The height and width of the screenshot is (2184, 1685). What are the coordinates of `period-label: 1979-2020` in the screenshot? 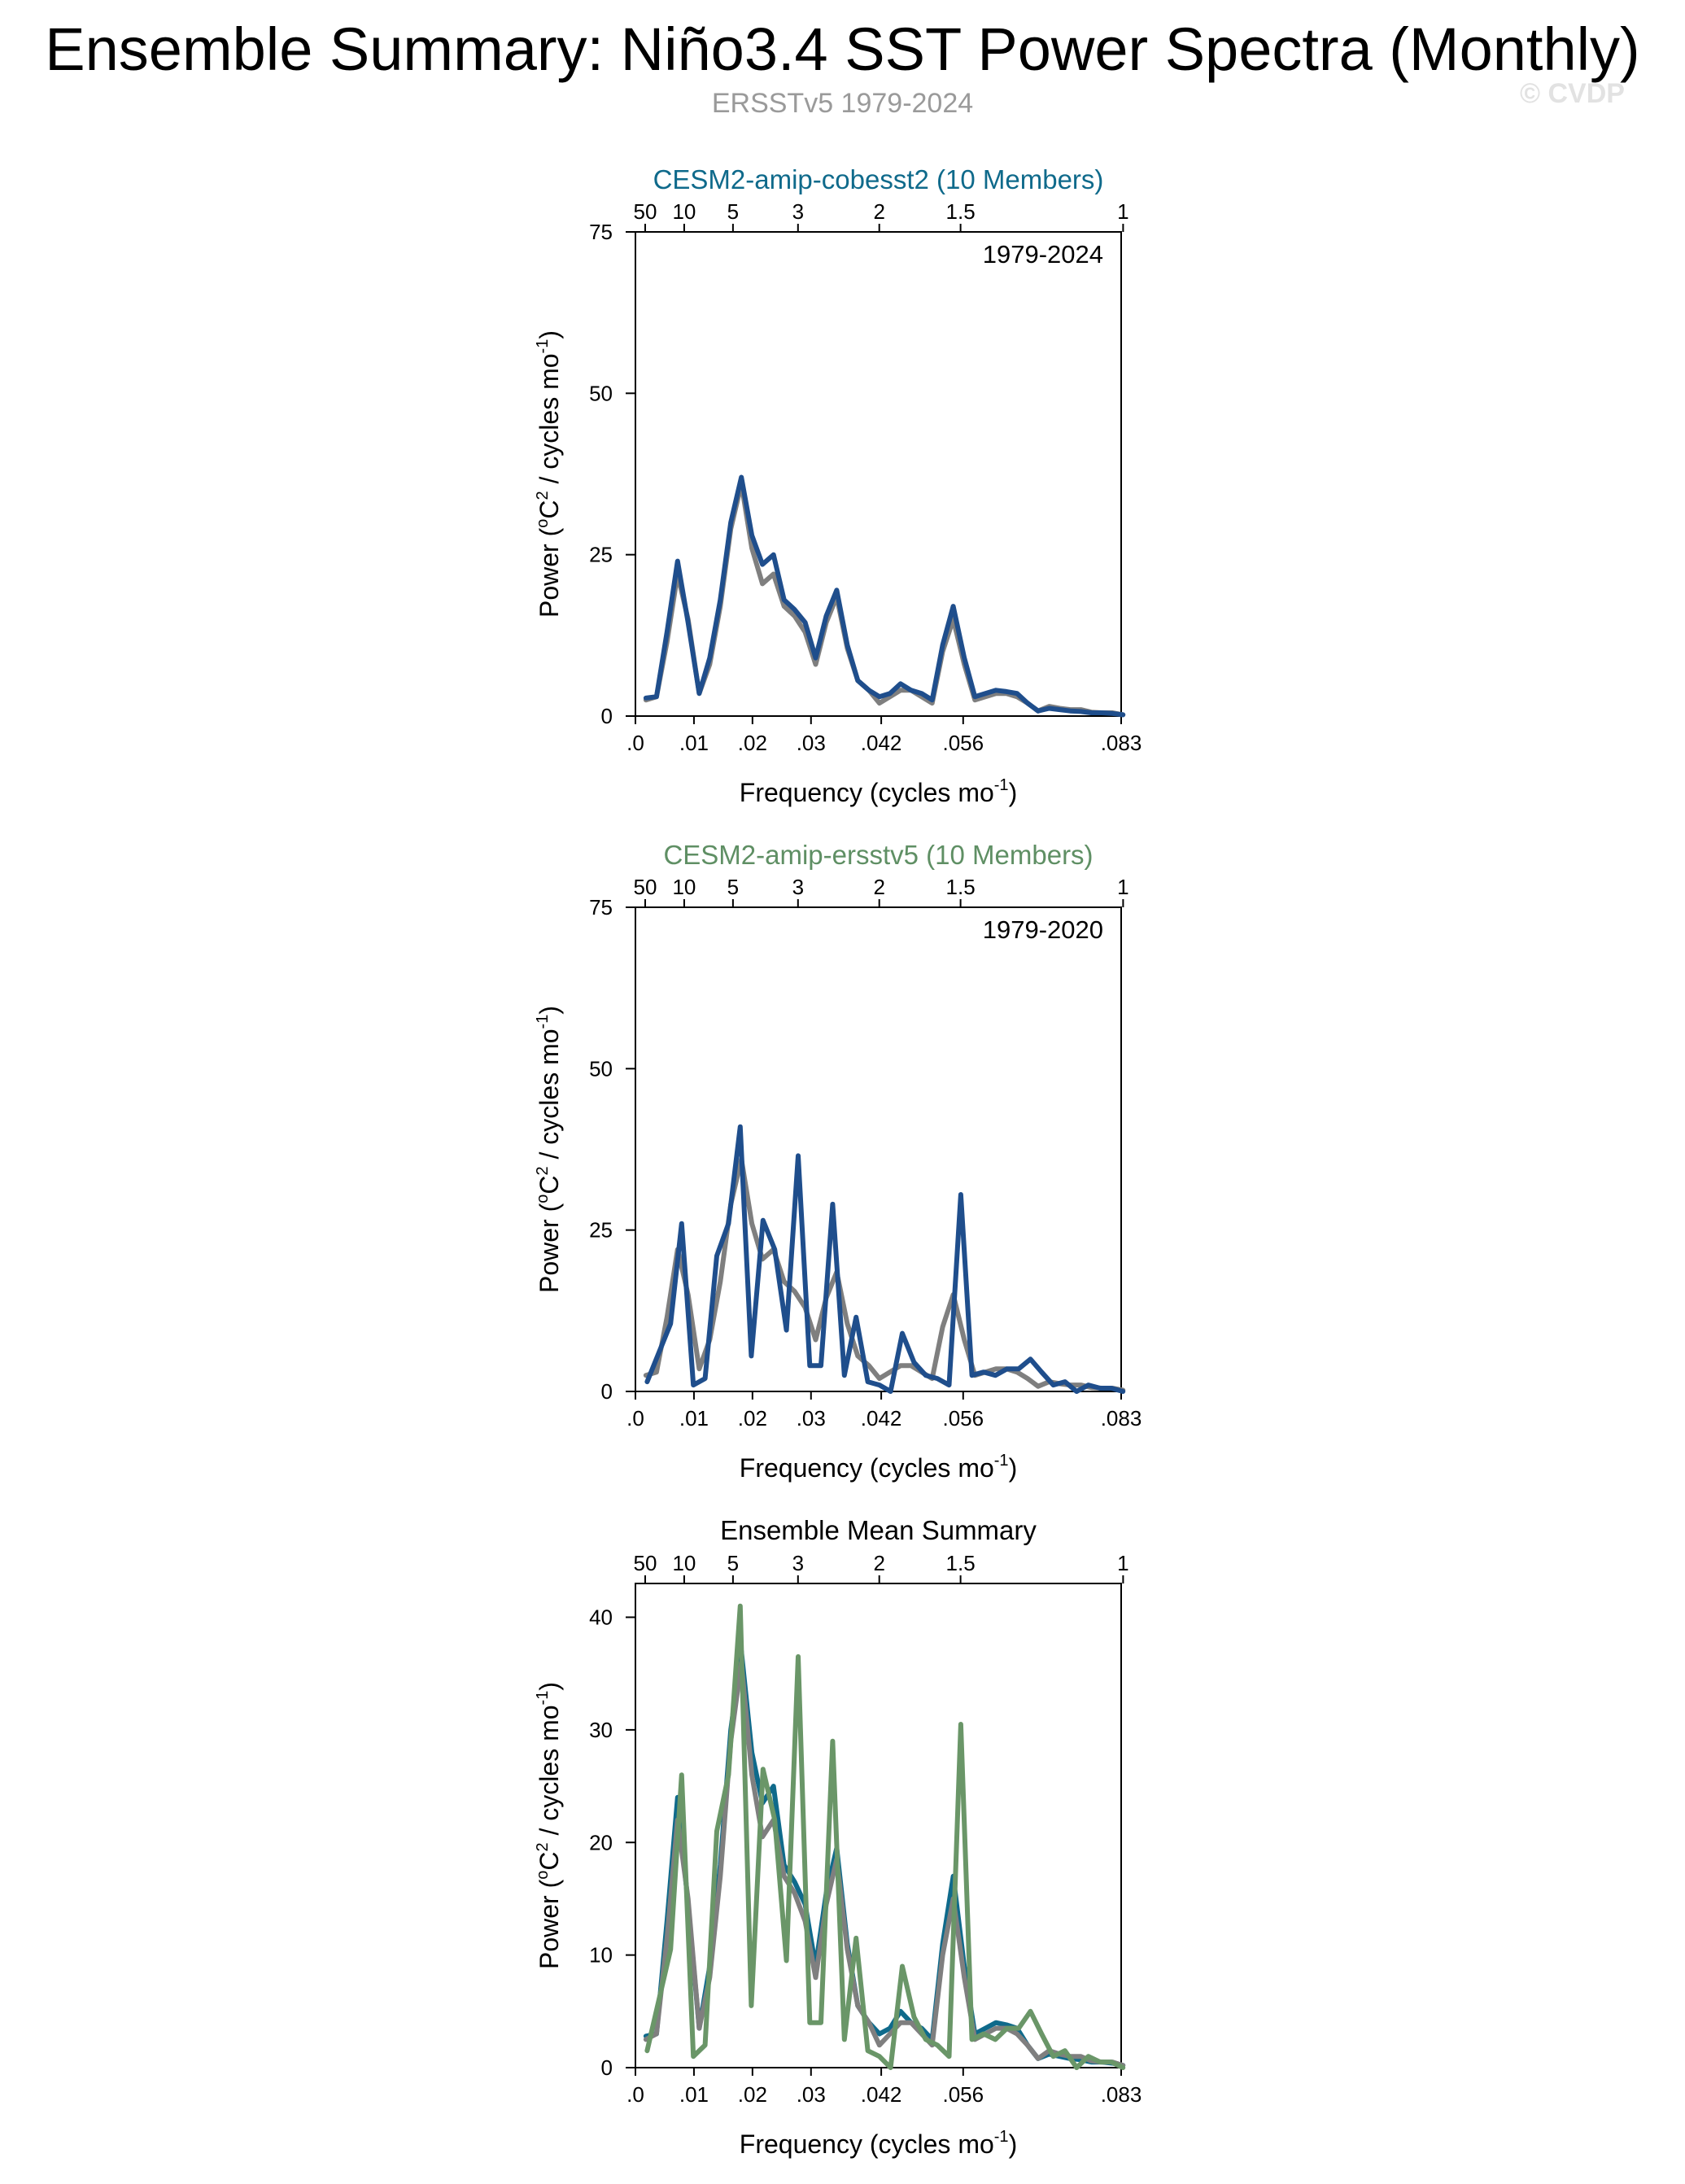 It's located at (1043, 929).